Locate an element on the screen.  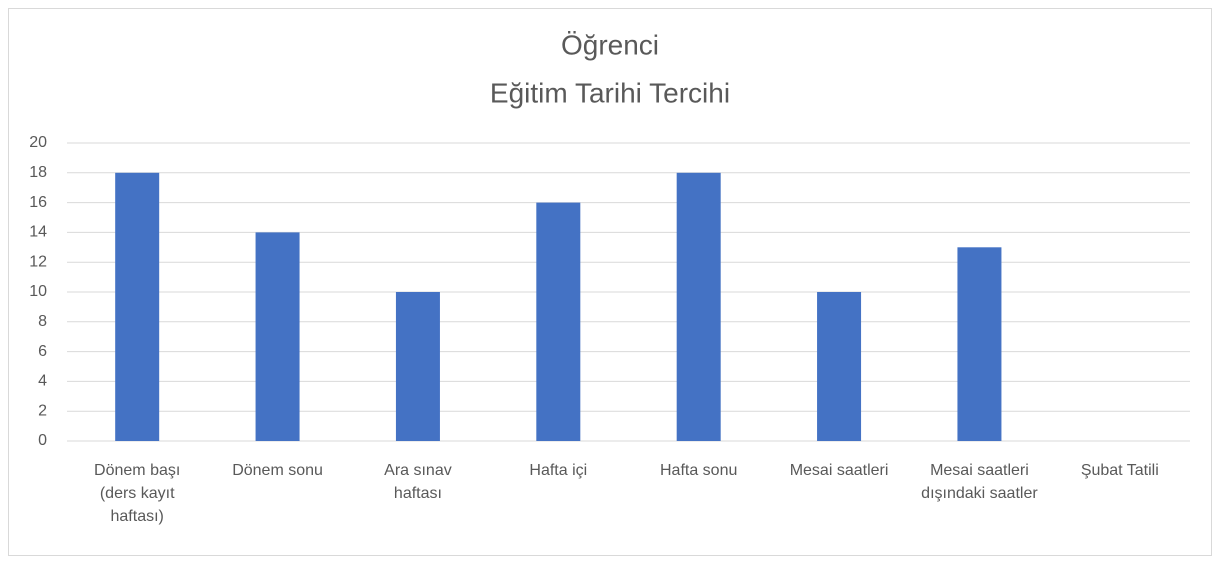
y-tick-label: 14 is located at coordinates (38, 232).